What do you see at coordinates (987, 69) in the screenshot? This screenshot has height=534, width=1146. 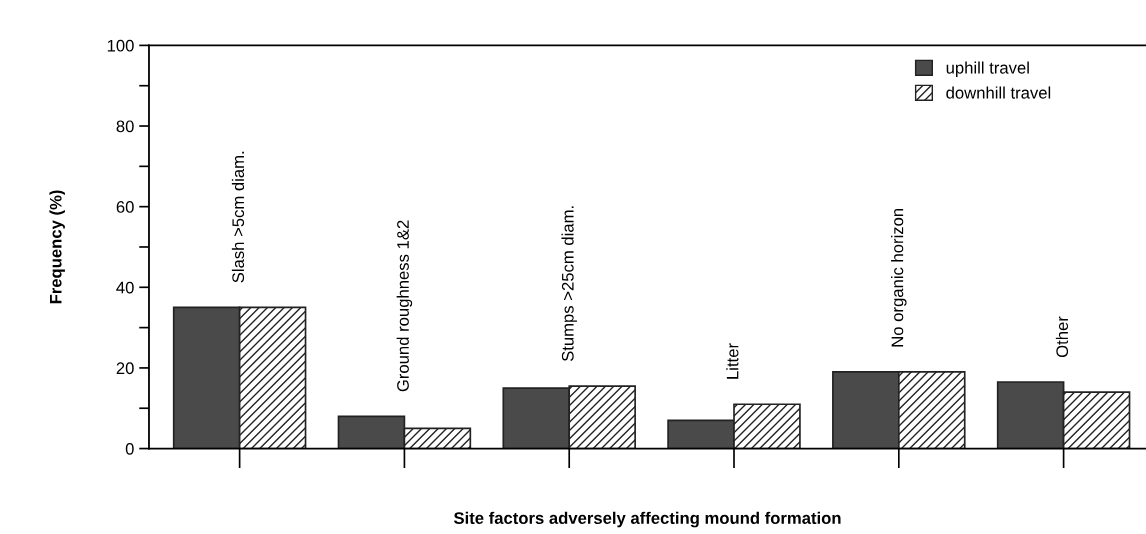 I see `legend-label: uphill travel` at bounding box center [987, 69].